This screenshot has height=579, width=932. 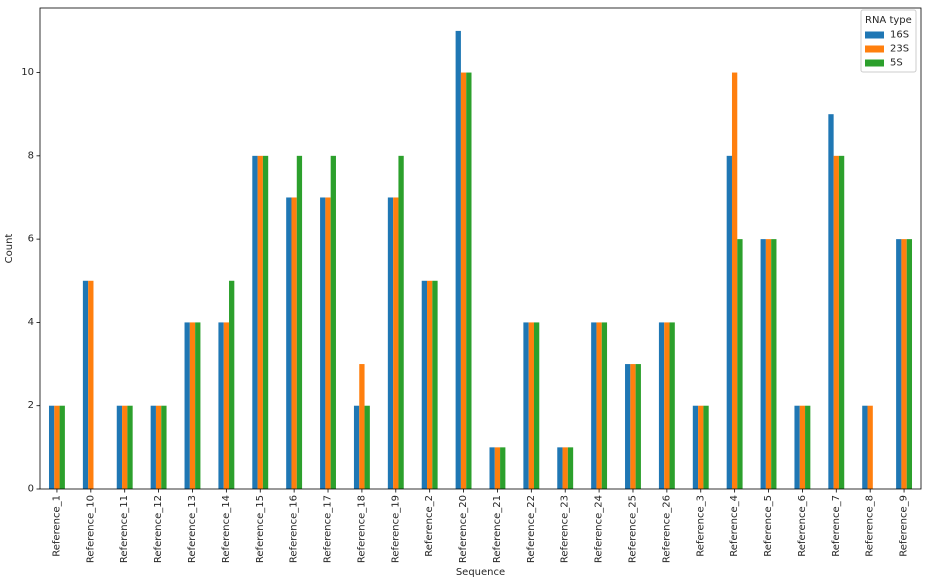 What do you see at coordinates (874, 63) in the screenshot?
I see `legend-swatch-5S` at bounding box center [874, 63].